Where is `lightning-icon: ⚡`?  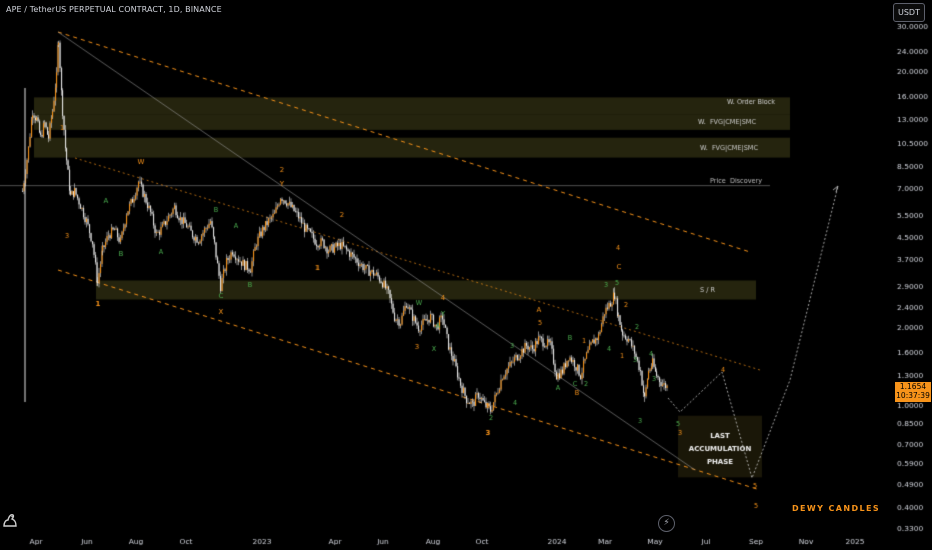
lightning-icon: ⚡ is located at coordinates (666, 523).